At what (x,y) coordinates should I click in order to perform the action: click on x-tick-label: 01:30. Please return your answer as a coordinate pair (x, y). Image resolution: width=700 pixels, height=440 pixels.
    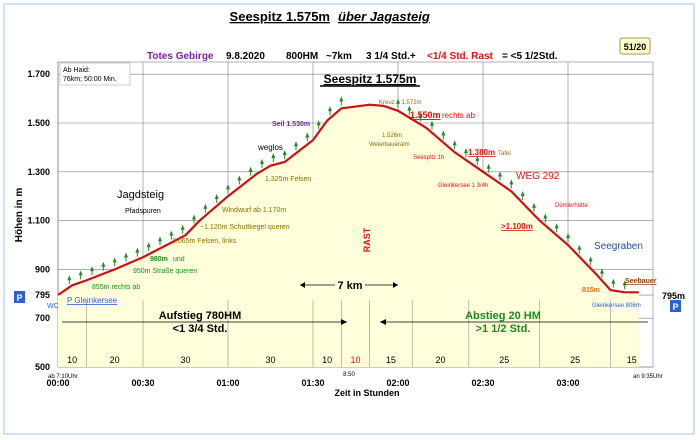
    Looking at the image, I should click on (312, 383).